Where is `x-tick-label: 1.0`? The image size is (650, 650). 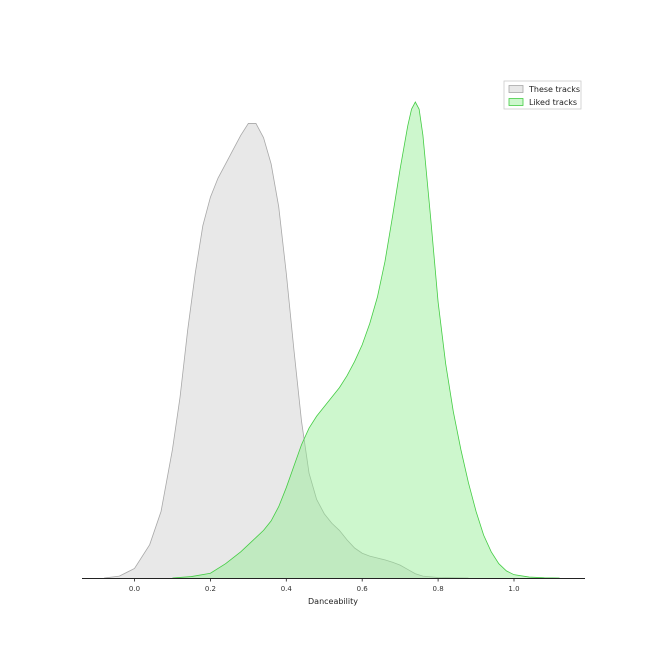 x-tick-label: 1.0 is located at coordinates (513, 589).